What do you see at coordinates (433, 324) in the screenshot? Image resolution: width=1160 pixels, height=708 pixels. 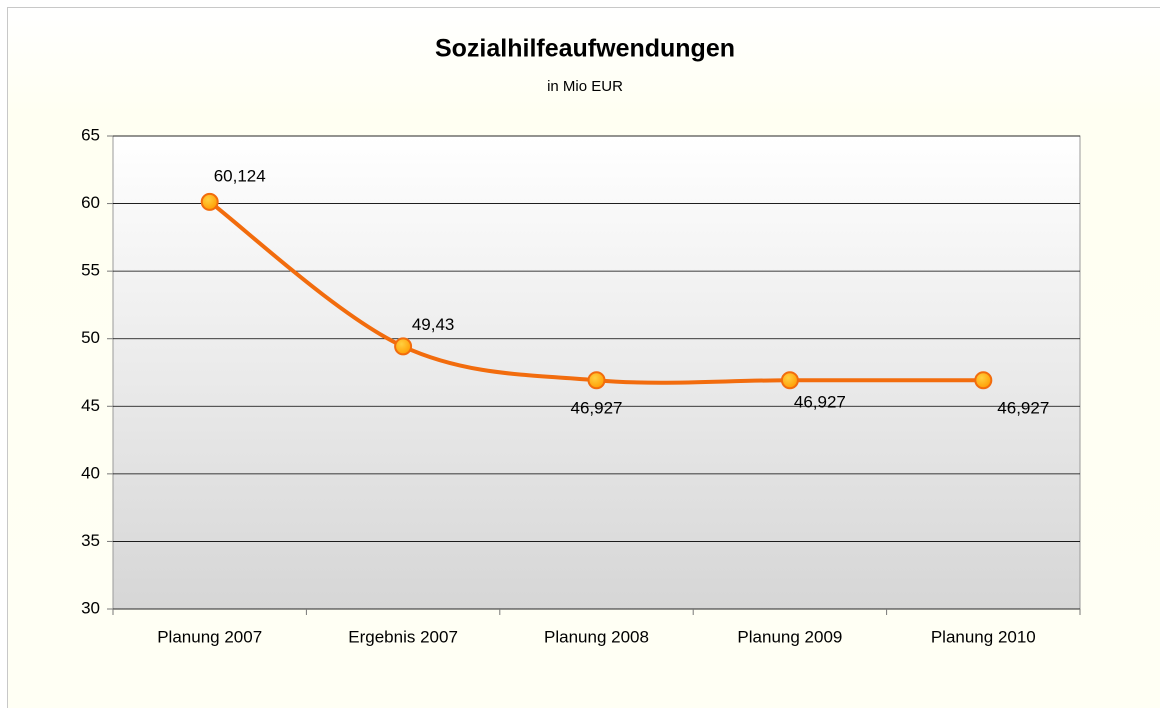 I see `data-label: 49,43` at bounding box center [433, 324].